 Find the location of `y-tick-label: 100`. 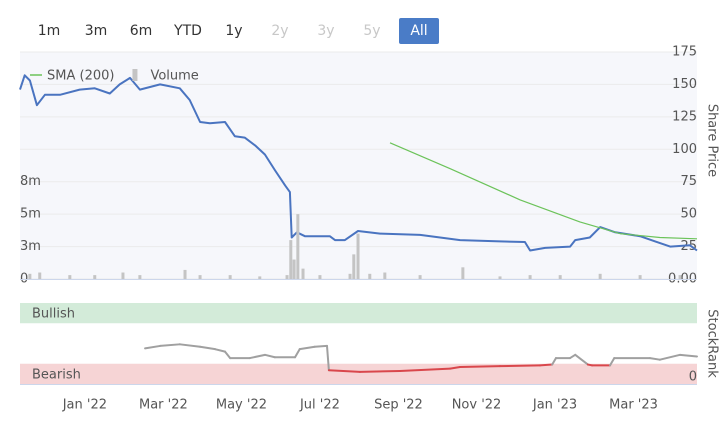

y-tick-label: 100 is located at coordinates (684, 149).